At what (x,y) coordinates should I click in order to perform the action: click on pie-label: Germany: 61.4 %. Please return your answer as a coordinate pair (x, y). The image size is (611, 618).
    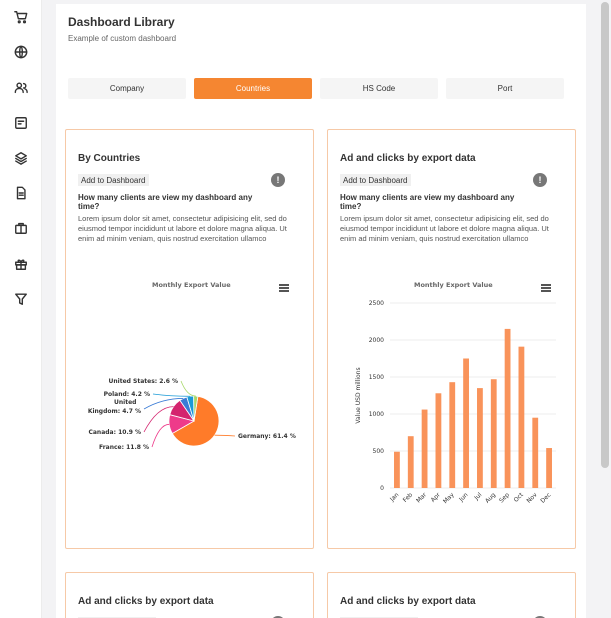
    Looking at the image, I should click on (267, 436).